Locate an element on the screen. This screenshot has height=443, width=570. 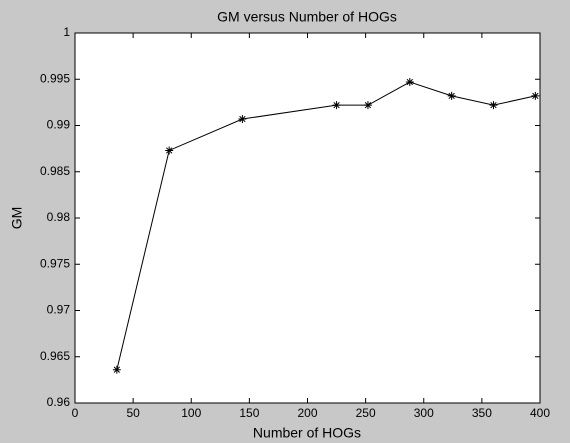
x-tick-label: 400 is located at coordinates (540, 413).